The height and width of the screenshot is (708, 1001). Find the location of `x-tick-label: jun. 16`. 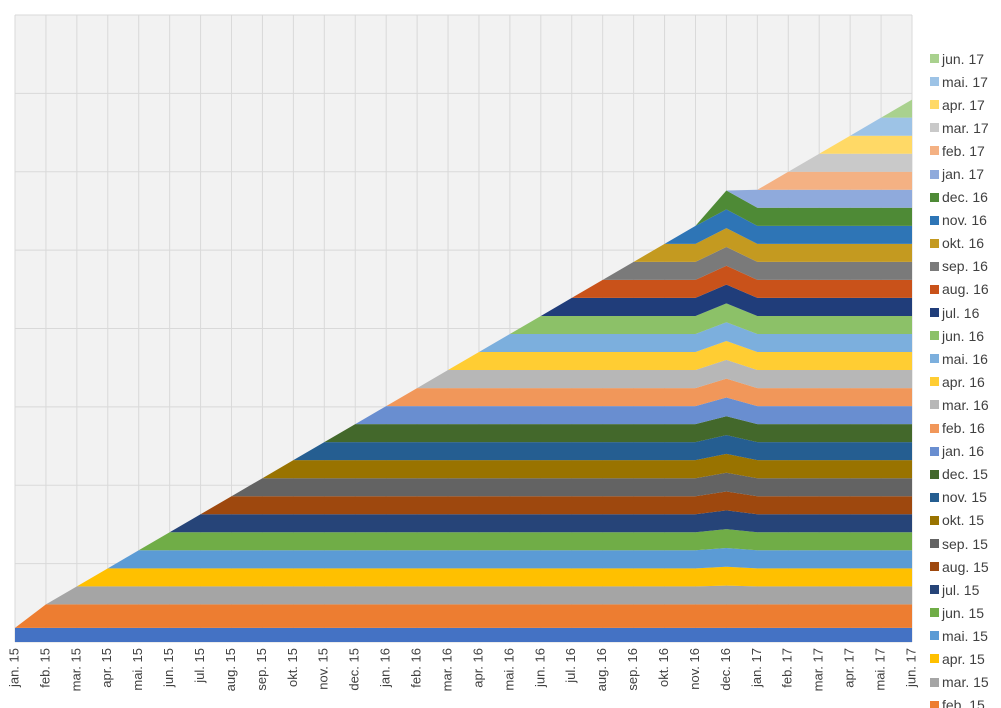

x-tick-label: jun. 16 is located at coordinates (539, 668).